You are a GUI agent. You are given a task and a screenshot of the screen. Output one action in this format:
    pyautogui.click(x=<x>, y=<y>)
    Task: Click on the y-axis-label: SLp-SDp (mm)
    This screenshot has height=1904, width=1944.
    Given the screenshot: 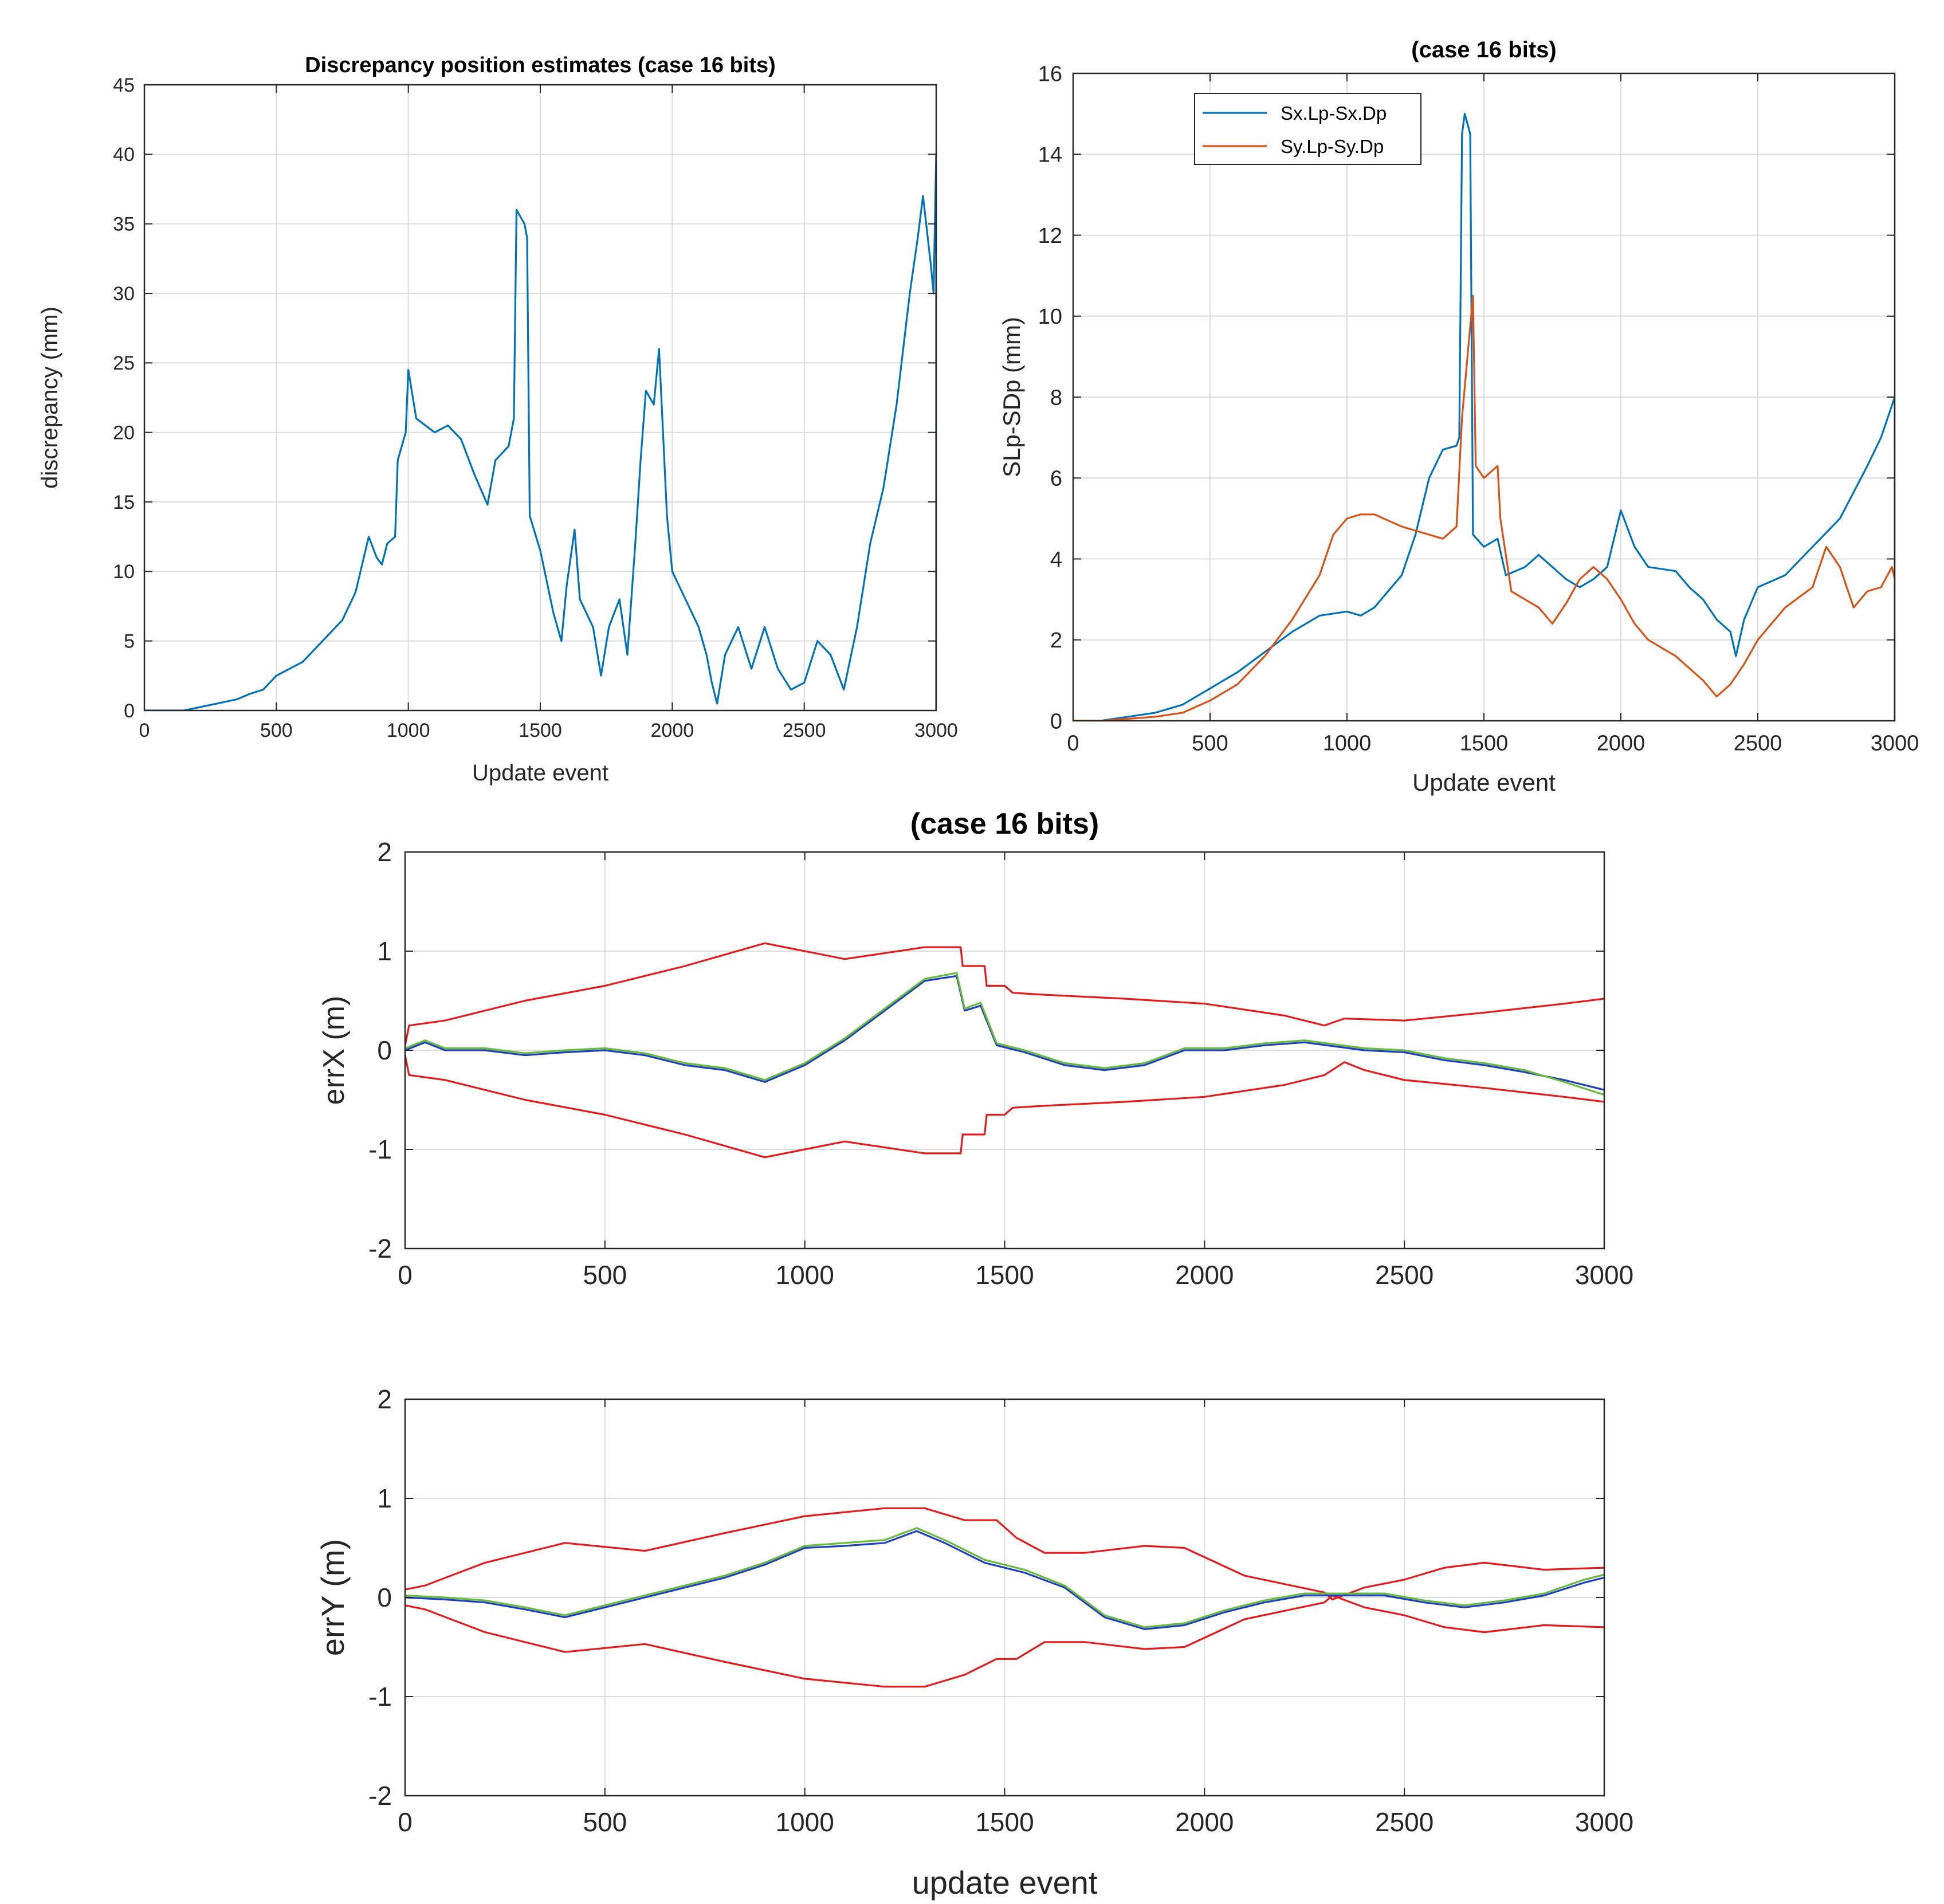 What is the action you would take?
    pyautogui.click(x=1012, y=397)
    